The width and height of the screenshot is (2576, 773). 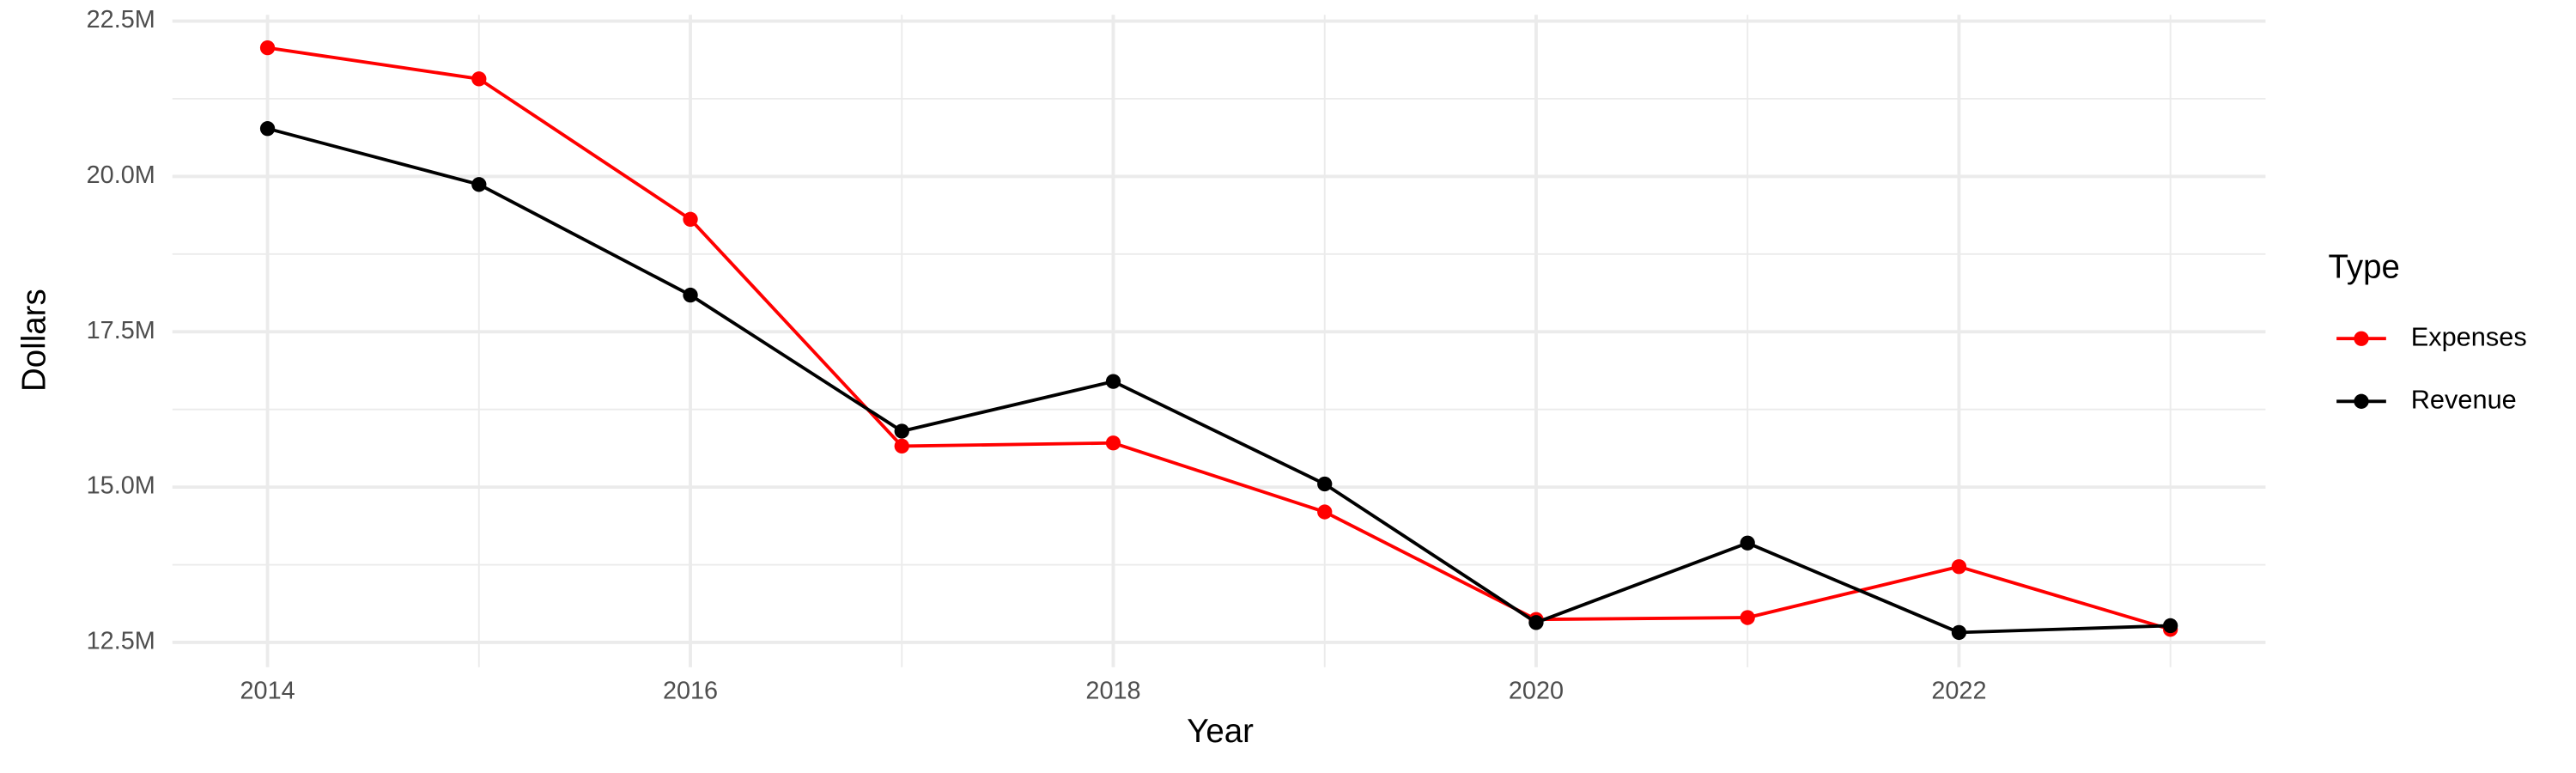 What do you see at coordinates (1959, 690) in the screenshot?
I see `x-tick-label: 2022` at bounding box center [1959, 690].